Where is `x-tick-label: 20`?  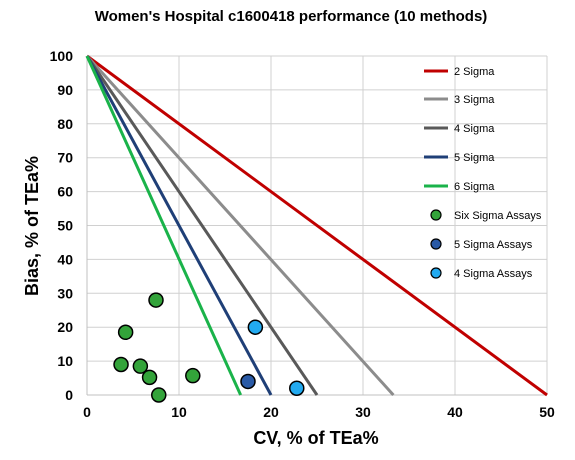 x-tick-label: 20 is located at coordinates (271, 412).